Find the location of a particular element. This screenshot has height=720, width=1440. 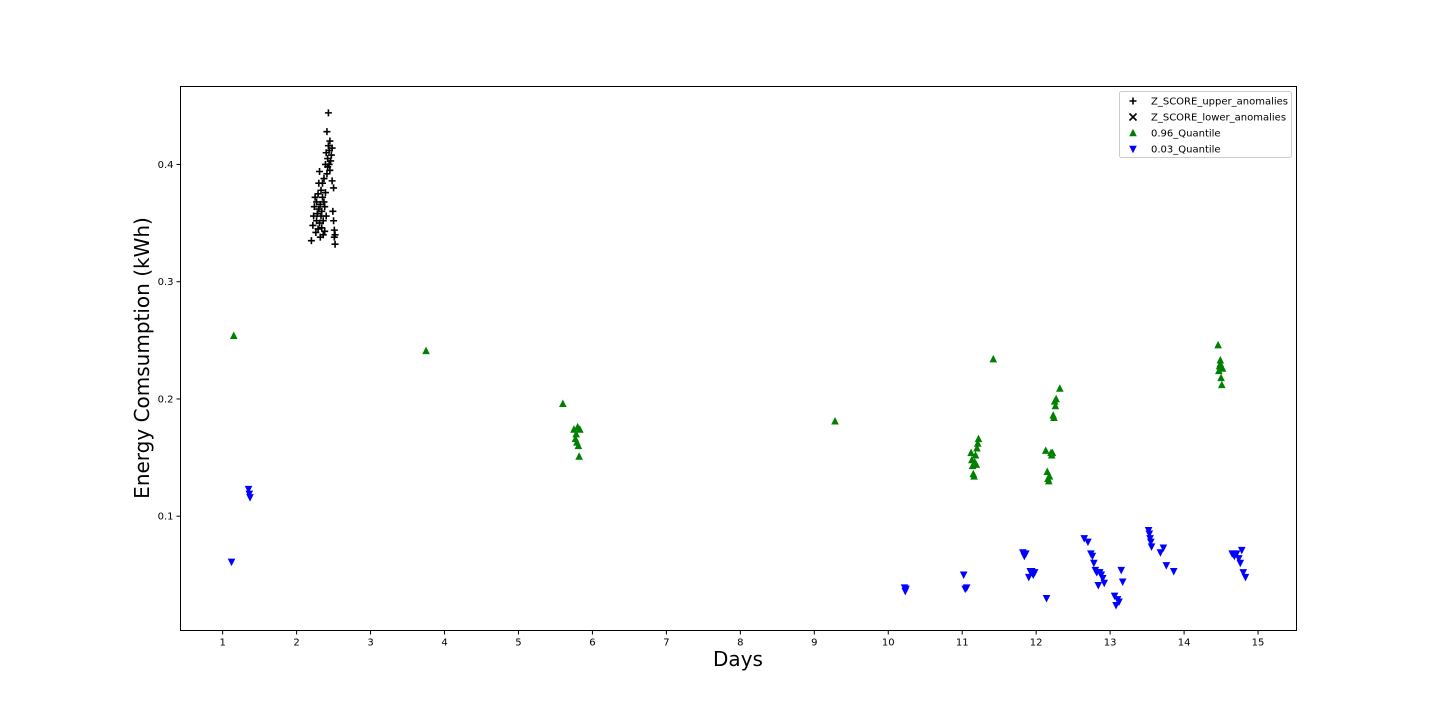

x-axis: 1 2 3 4 5 6 7 8 9 10 11 12 13 14 15 is located at coordinates (742, 639).